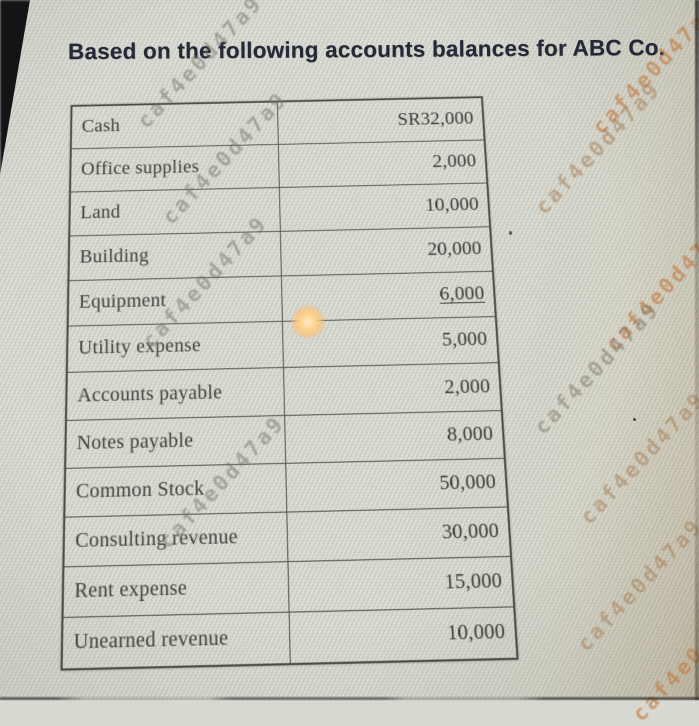 This screenshot has height=726, width=699. I want to click on account-name-cell: Building, so click(114, 257).